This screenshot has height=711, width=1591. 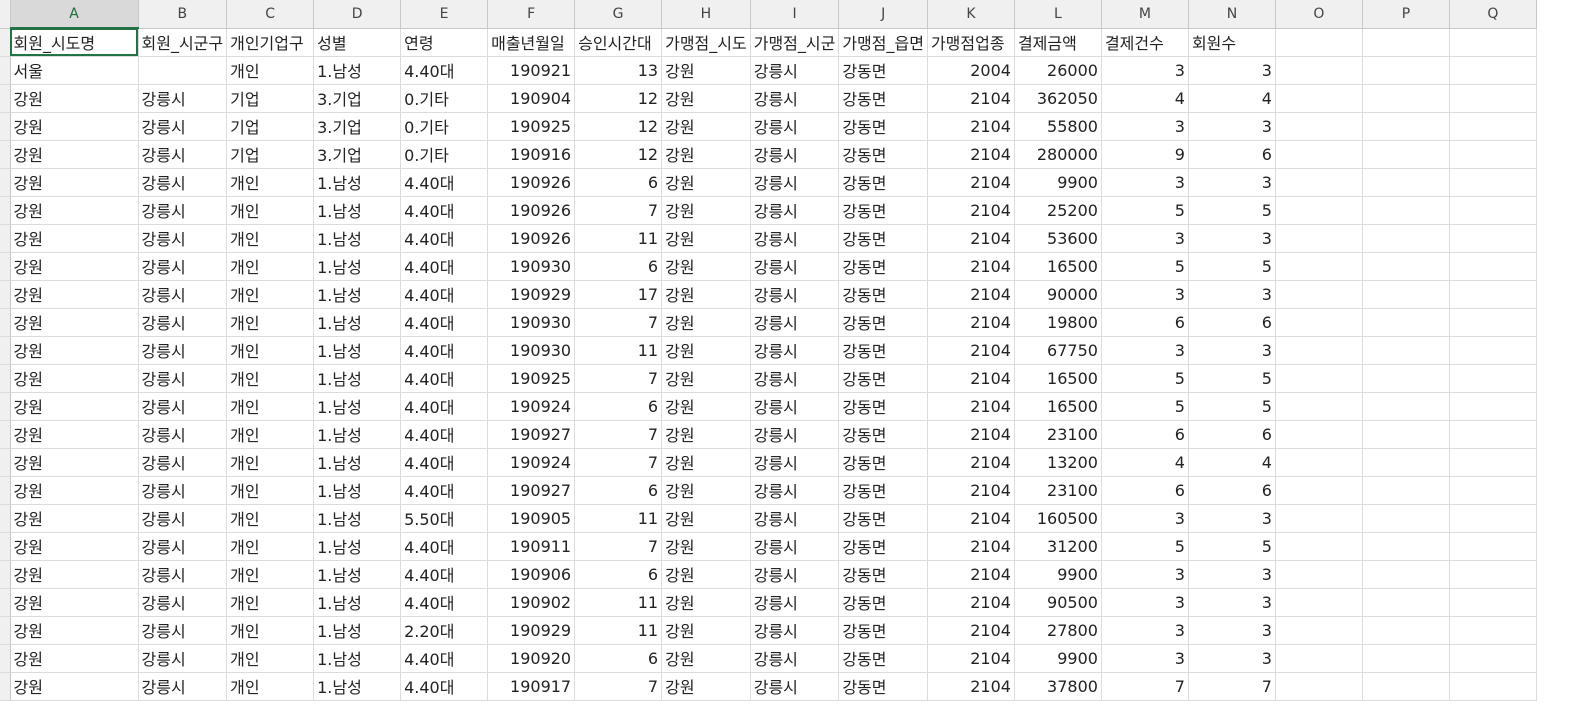 I want to click on cell-l: 67750, so click(x=1058, y=350).